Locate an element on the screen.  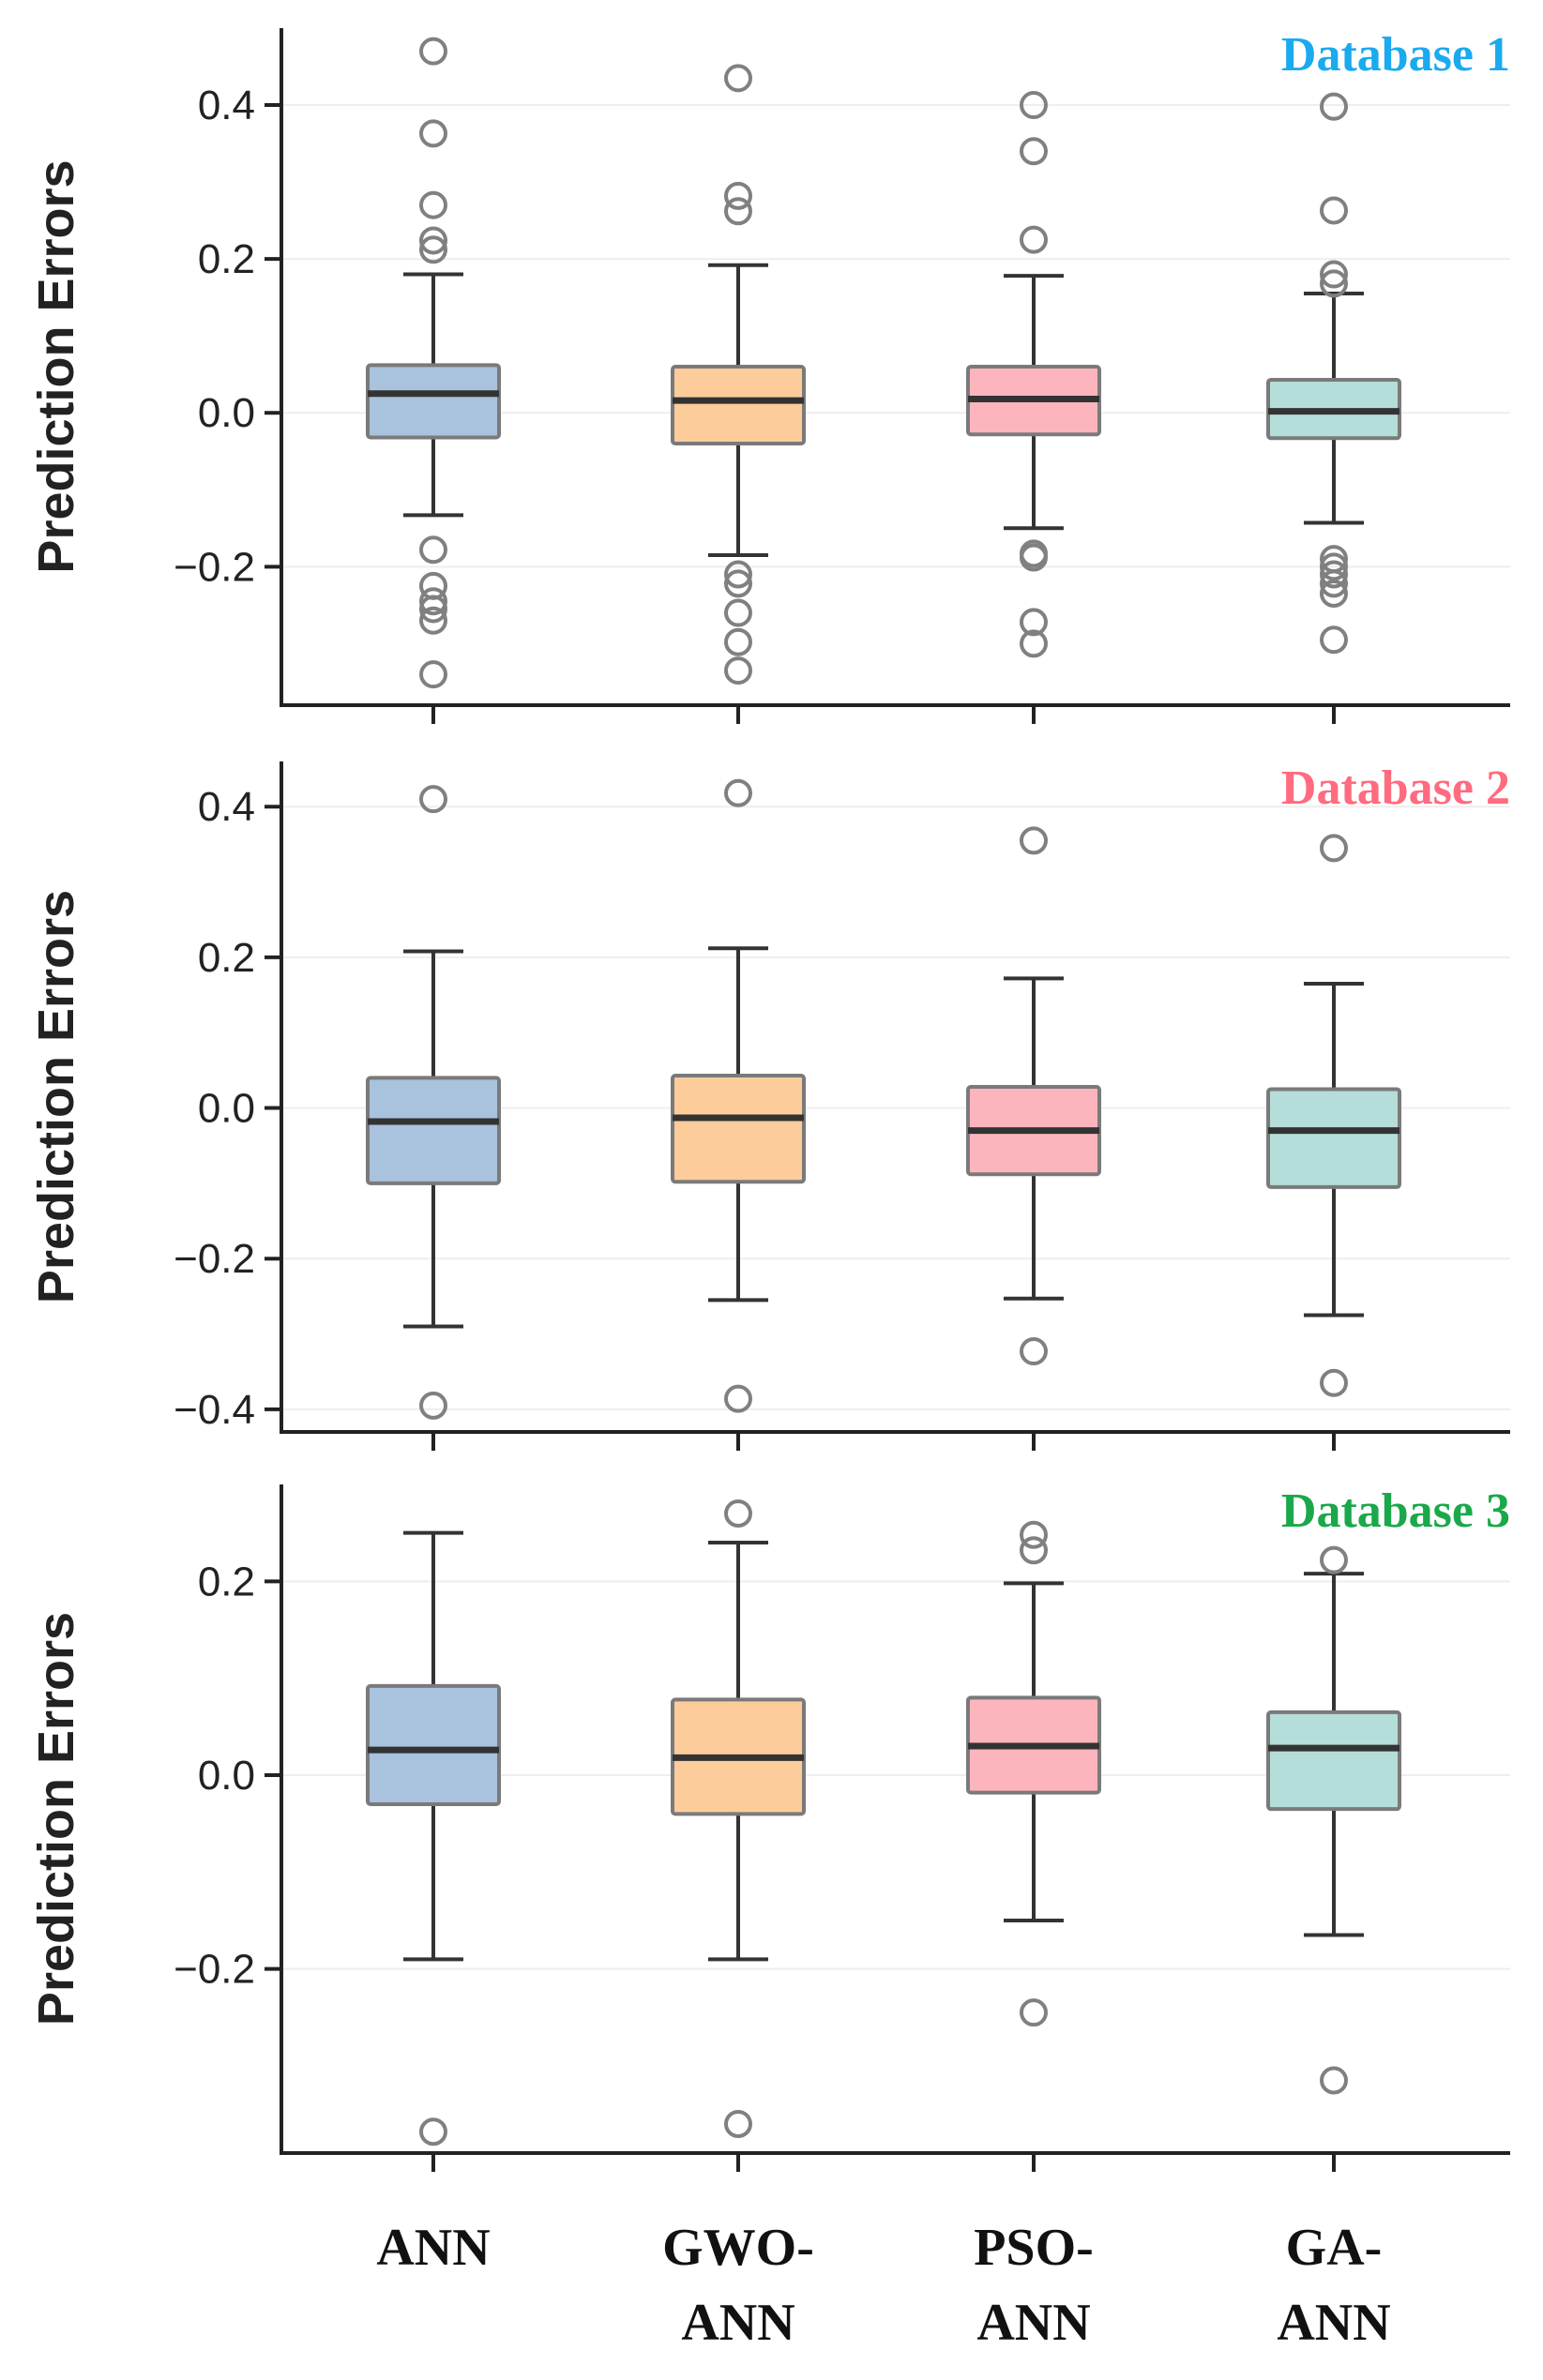
y-tick-label: −0.4 is located at coordinates (214, 1410).